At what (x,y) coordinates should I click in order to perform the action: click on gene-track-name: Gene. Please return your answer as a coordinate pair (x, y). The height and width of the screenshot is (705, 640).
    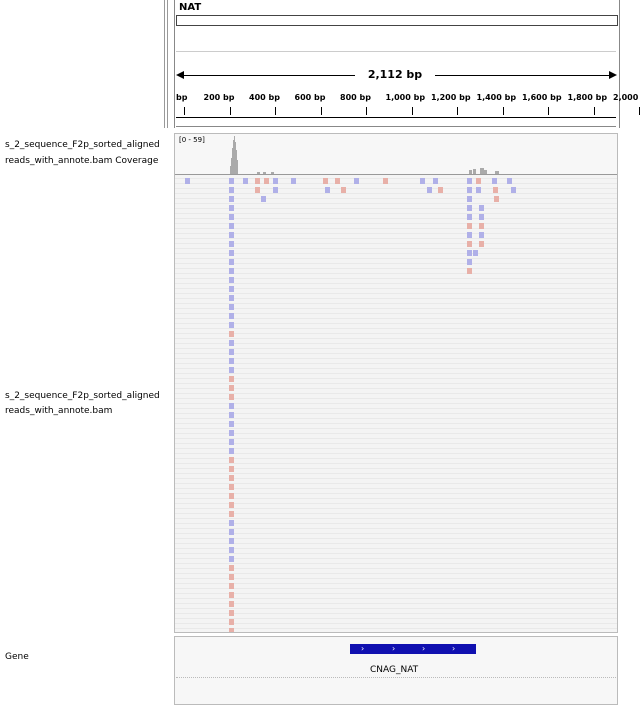
    Looking at the image, I should click on (17, 657).